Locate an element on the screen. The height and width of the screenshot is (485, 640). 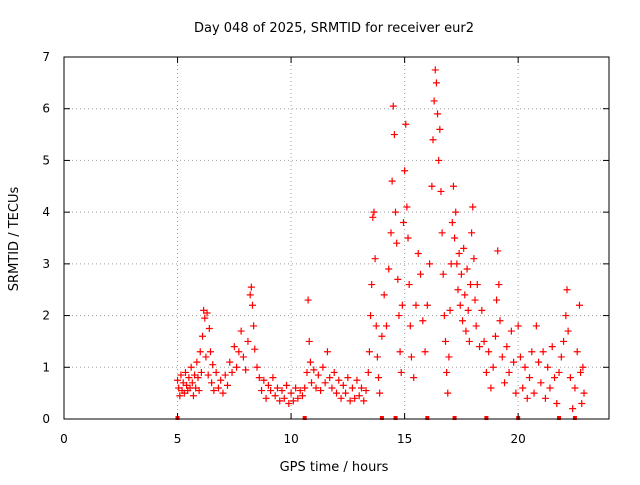
y-tick-label: 7 is located at coordinates (46, 57).